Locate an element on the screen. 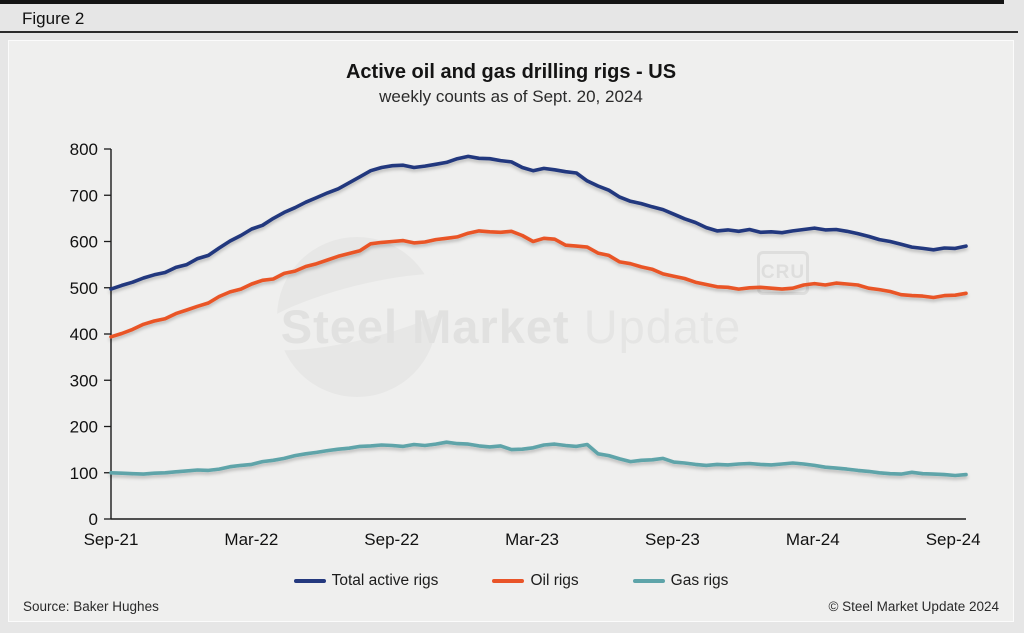 The width and height of the screenshot is (1024, 633). y-axis-tick-label: 400 is located at coordinates (84, 334).